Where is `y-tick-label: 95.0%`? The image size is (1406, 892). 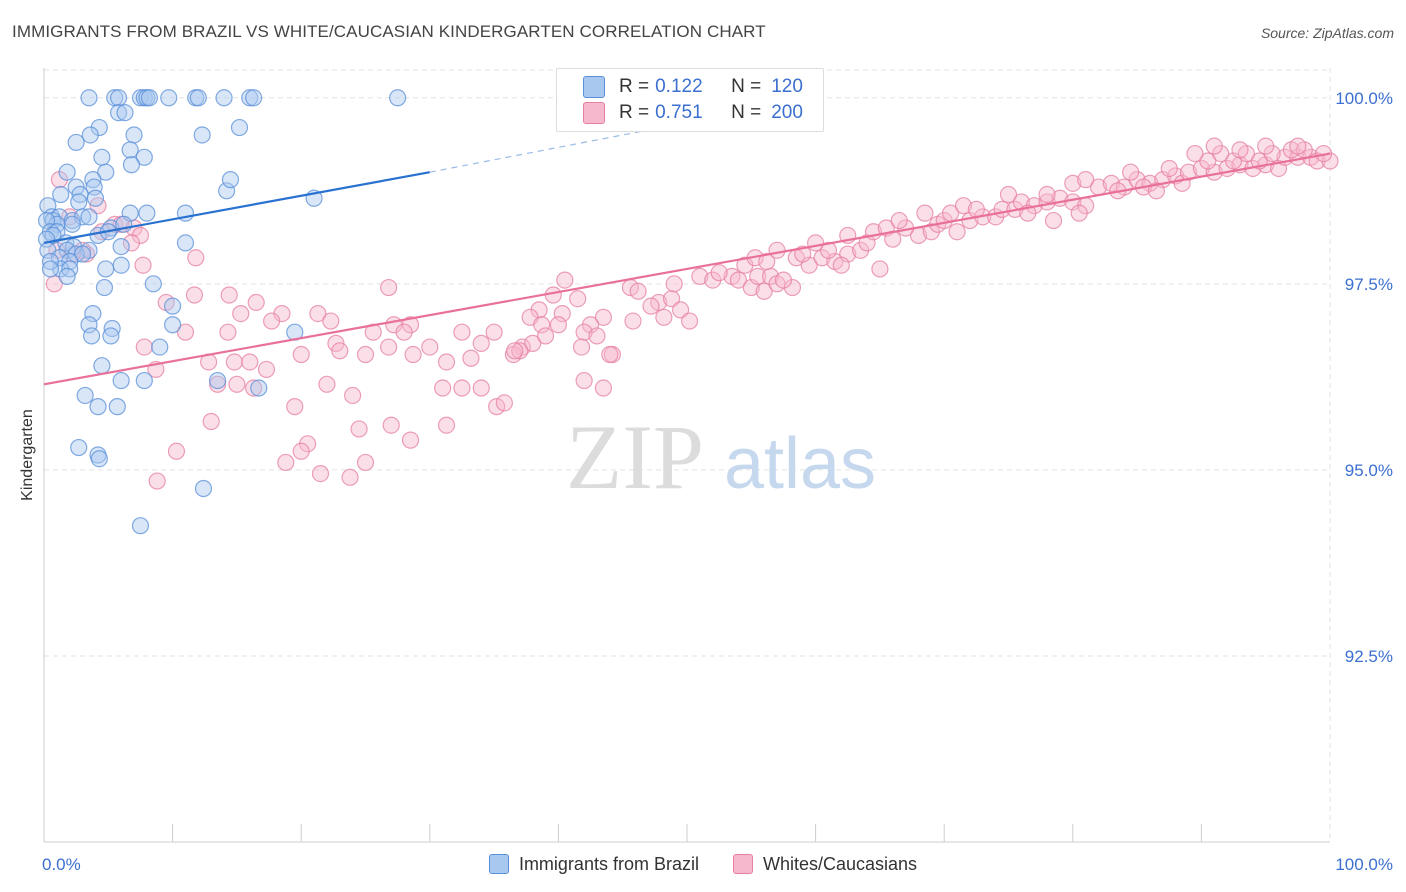
y-tick-label: 95.0% is located at coordinates (1369, 470).